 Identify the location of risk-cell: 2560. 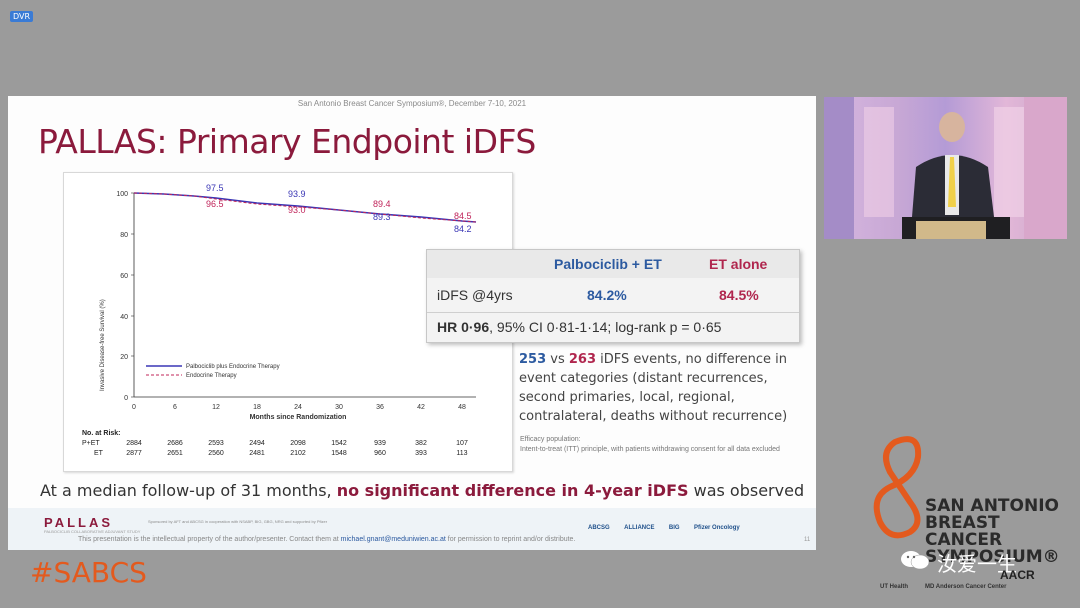
(216, 453).